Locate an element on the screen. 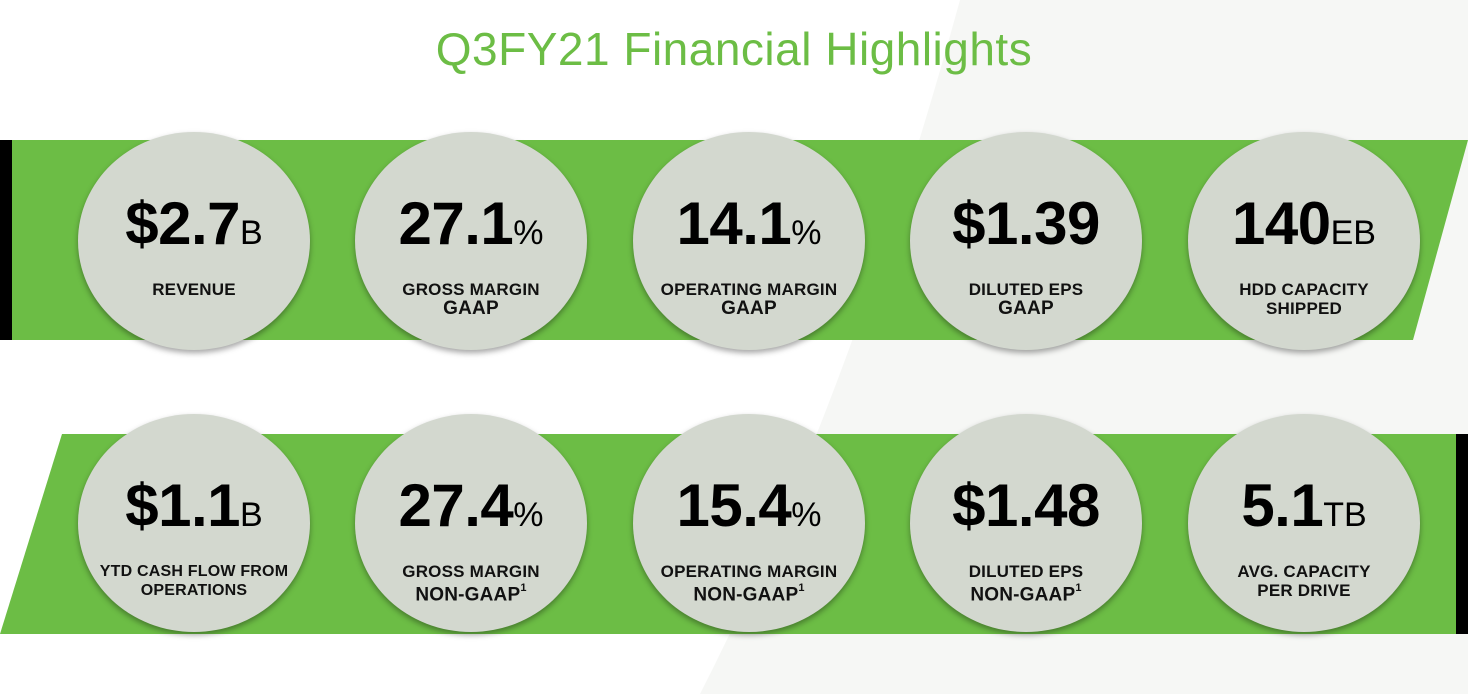 The image size is (1468, 694). metric-gross-margin-non-gaap: 27.4% GROSS MARGIN NON-GAAP1 is located at coordinates (471, 523).